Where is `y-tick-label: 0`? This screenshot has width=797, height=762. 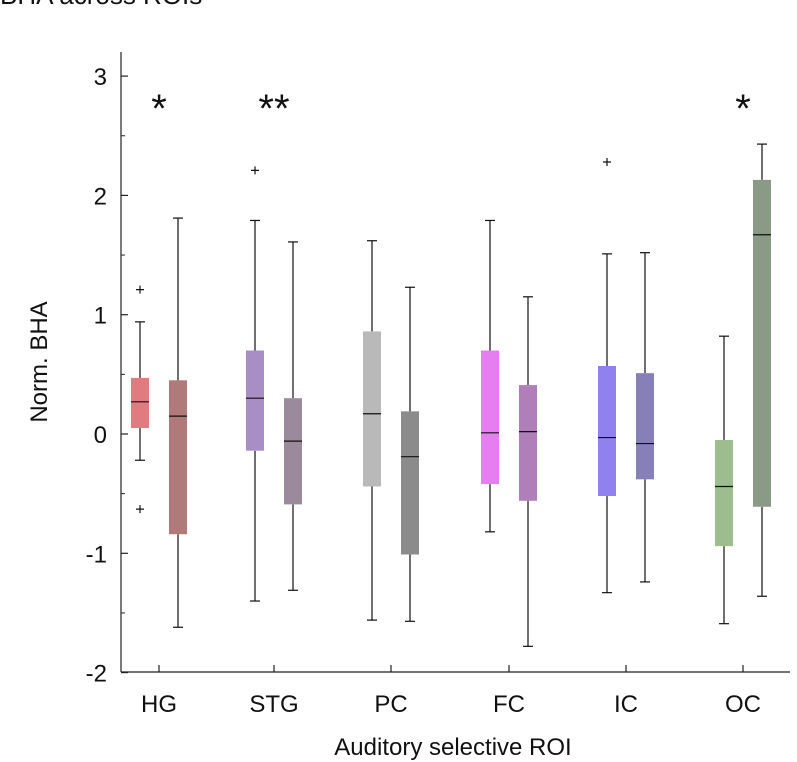
y-tick-label: 0 is located at coordinates (100, 435).